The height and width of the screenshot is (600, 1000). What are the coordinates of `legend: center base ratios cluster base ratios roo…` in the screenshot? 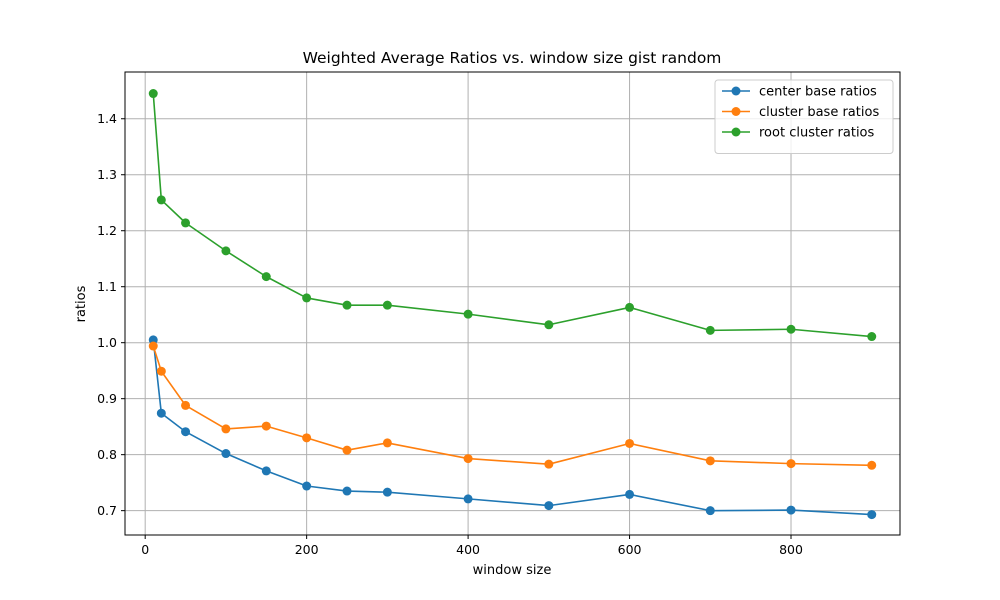 It's located at (804, 116).